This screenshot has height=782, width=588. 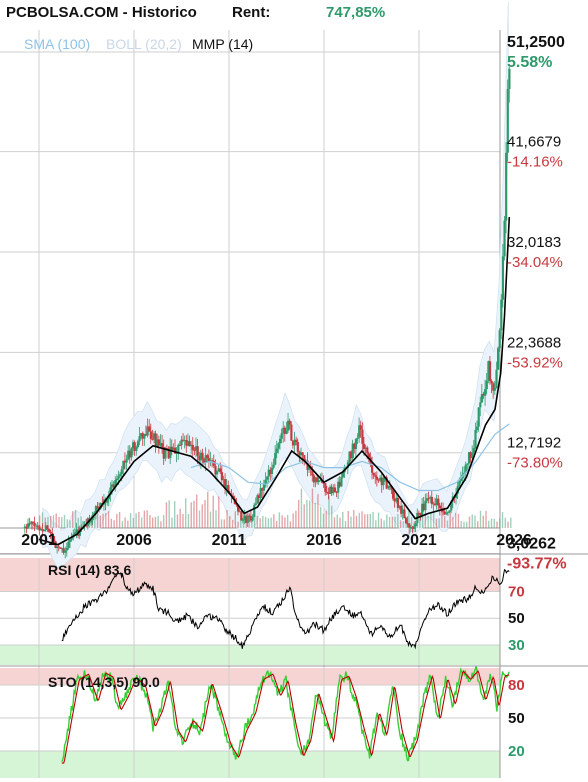 What do you see at coordinates (104, 682) in the screenshot?
I see `sto-label: STO (14,3,5) 90.0` at bounding box center [104, 682].